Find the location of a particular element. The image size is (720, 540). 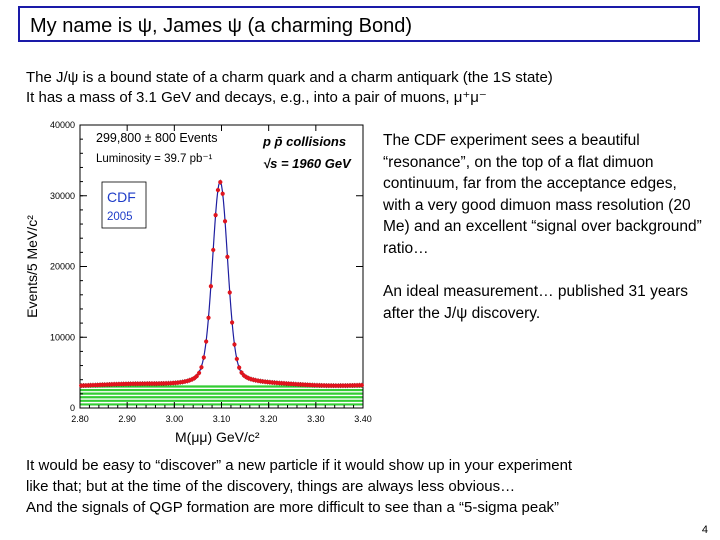

x-tick-label: 3.30 is located at coordinates (316, 419).